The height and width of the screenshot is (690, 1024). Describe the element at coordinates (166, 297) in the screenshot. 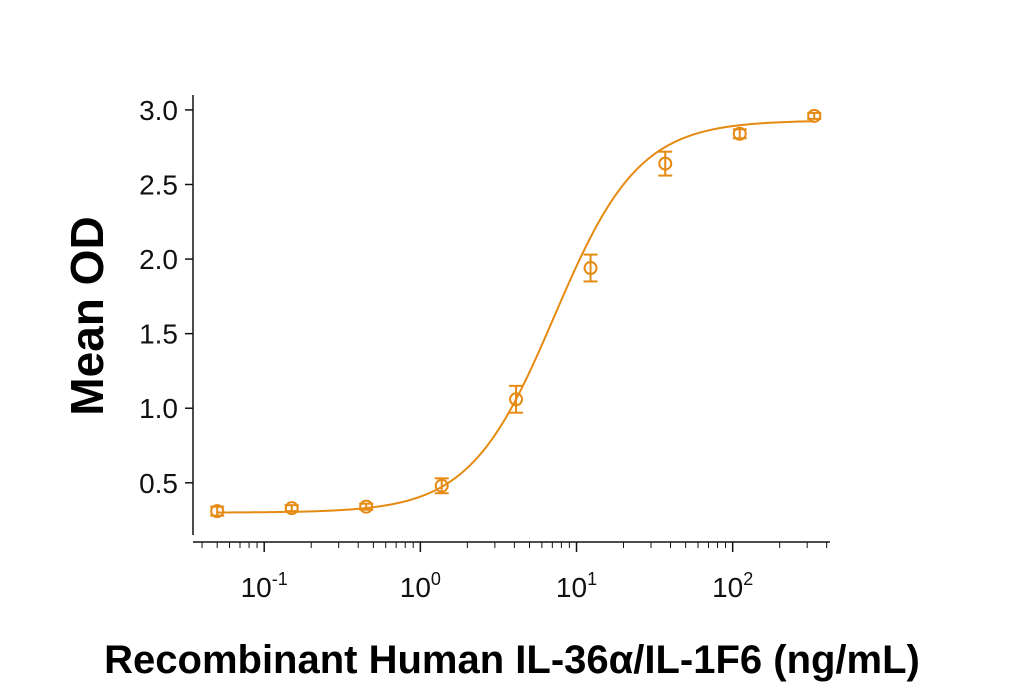

I see `y-ticks: 0.5 1.0 1.5 2.0 2.5 3.0` at that location.